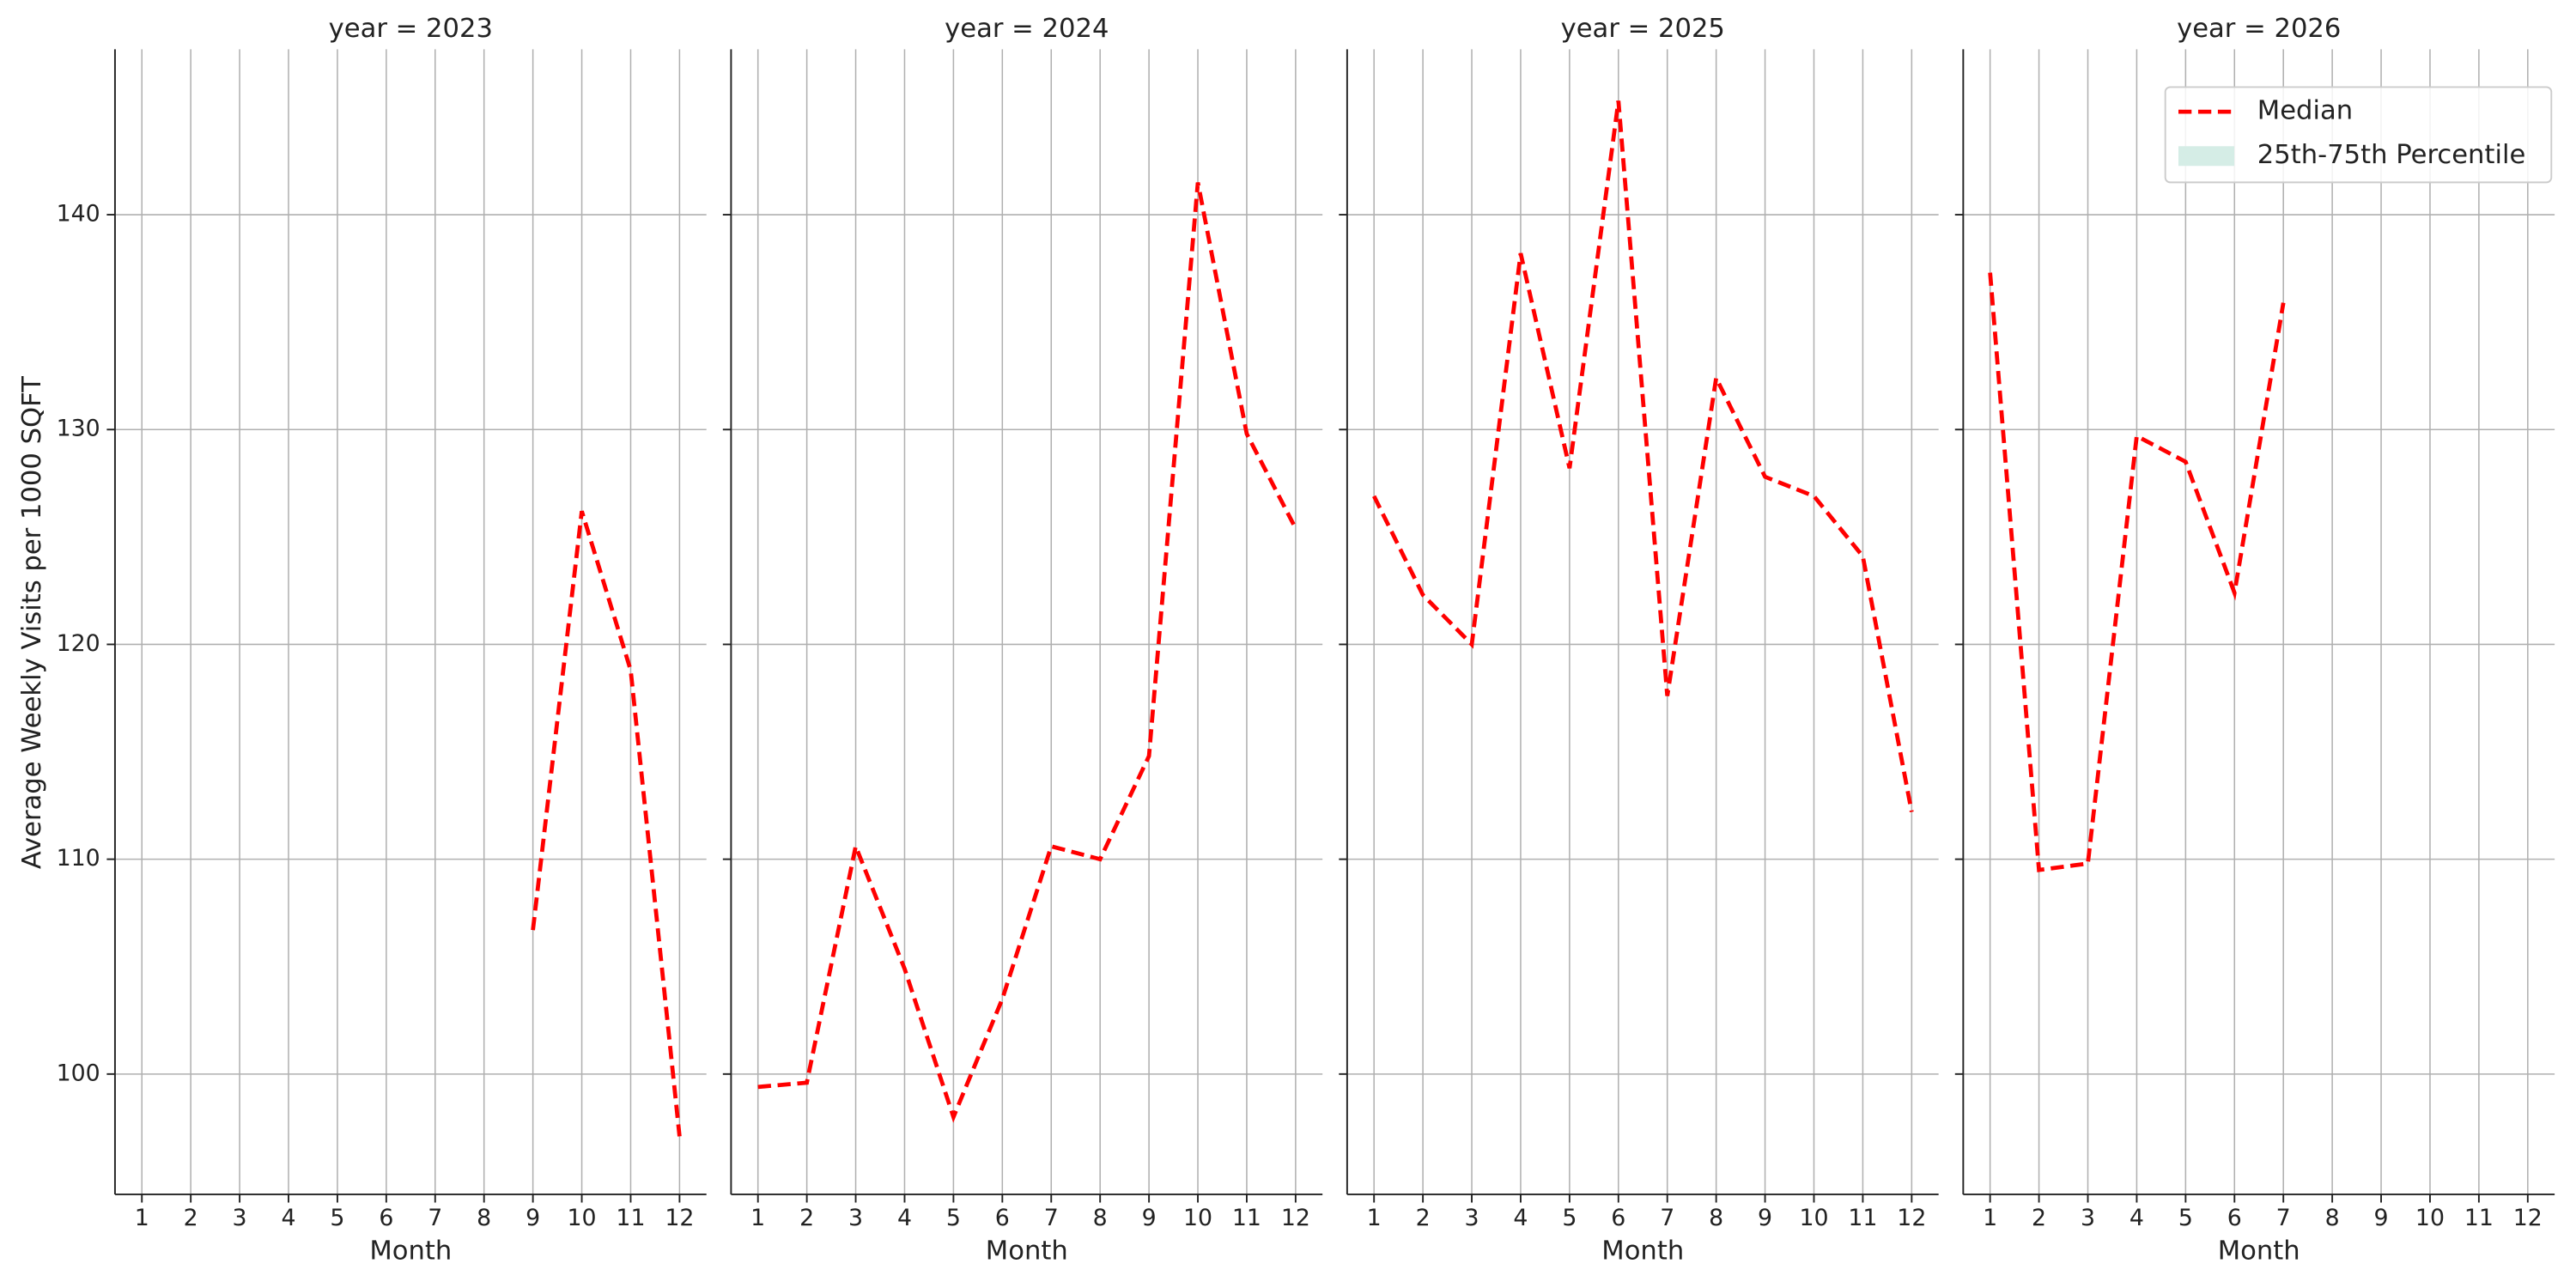  I want to click on panel-title: year = 2026, so click(2259, 29).